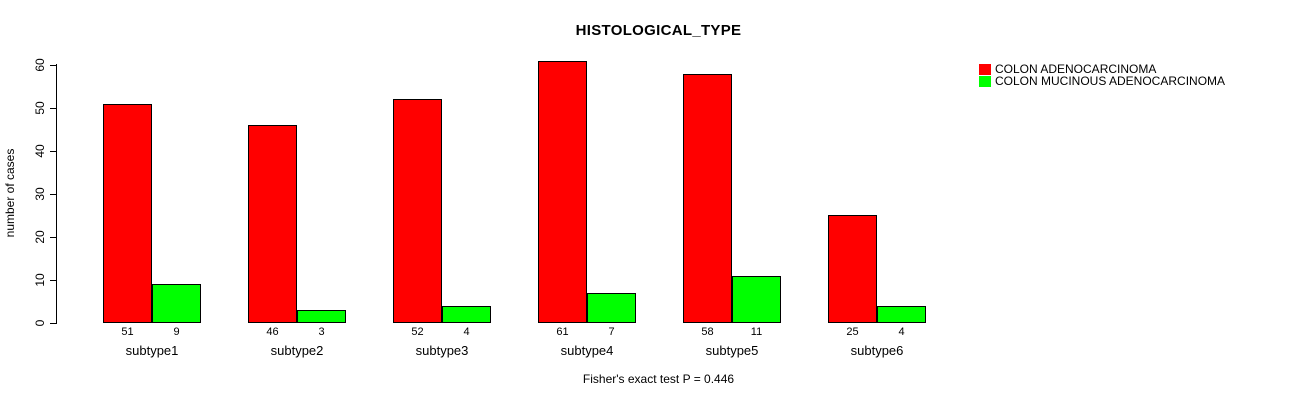 The height and width of the screenshot is (400, 1290). Describe the element at coordinates (321, 316) in the screenshot. I see `bar-series2-subtype2` at that location.